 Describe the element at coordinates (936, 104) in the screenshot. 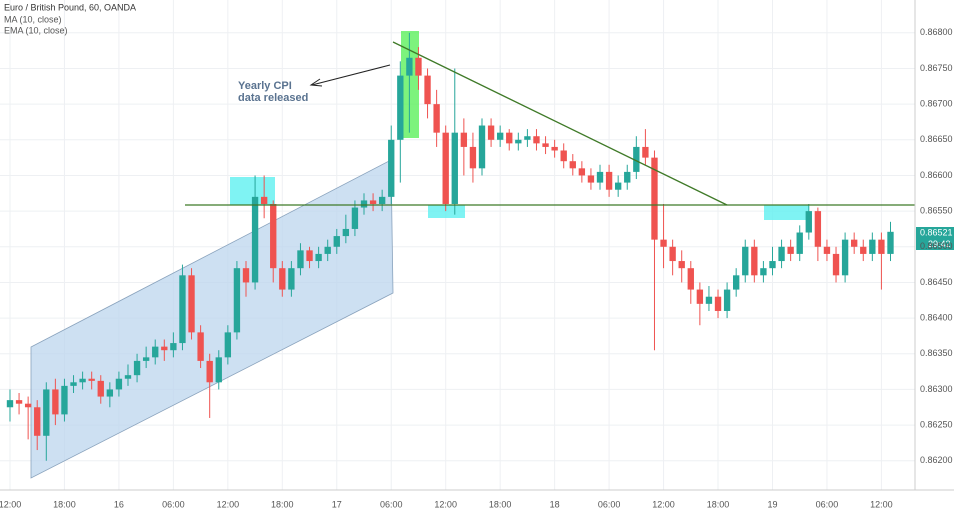

I see `y-tick-label: 0.86700` at that location.